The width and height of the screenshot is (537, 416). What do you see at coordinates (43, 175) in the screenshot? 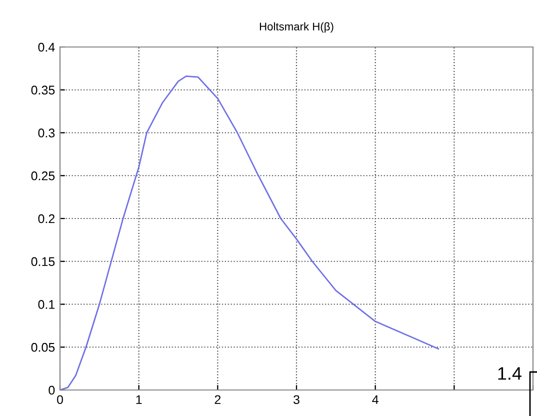
I see `y-tick-label: 0.25` at bounding box center [43, 175].